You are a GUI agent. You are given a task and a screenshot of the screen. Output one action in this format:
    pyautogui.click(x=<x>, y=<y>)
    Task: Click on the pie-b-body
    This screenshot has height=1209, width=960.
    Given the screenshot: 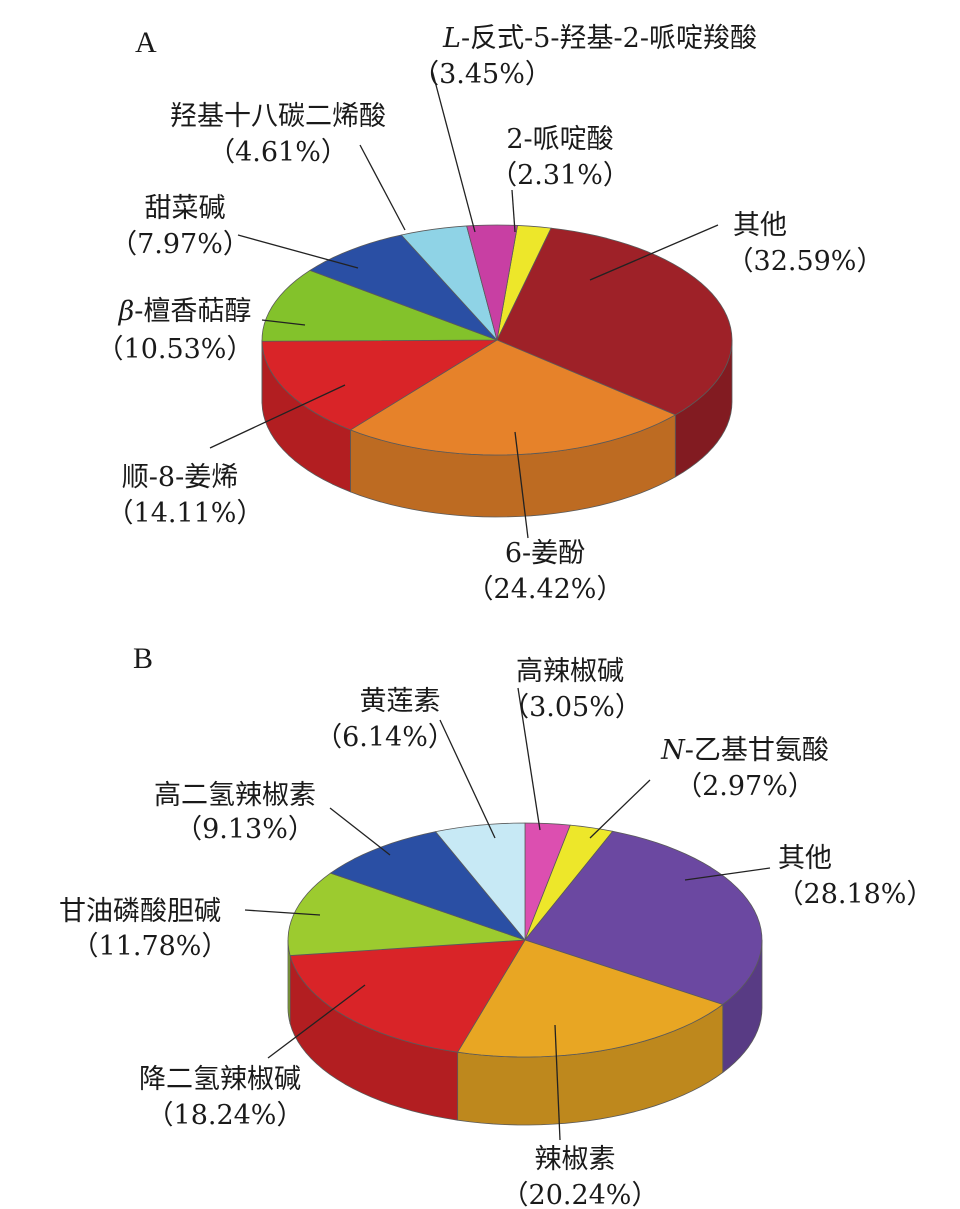 What is the action you would take?
    pyautogui.click(x=525, y=974)
    